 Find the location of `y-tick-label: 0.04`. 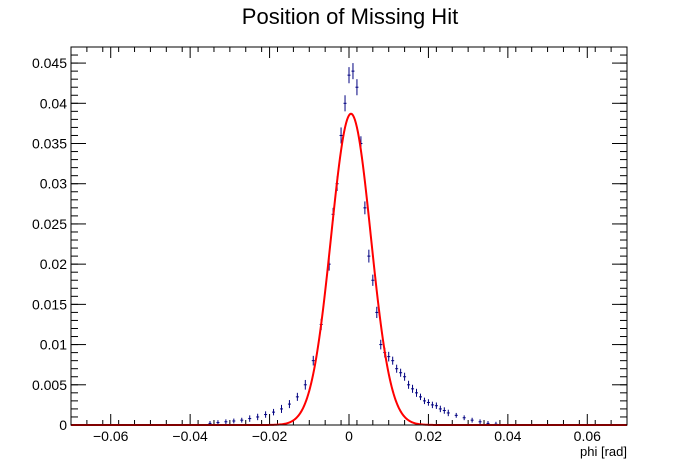

y-tick-label: 0.04 is located at coordinates (53, 103).